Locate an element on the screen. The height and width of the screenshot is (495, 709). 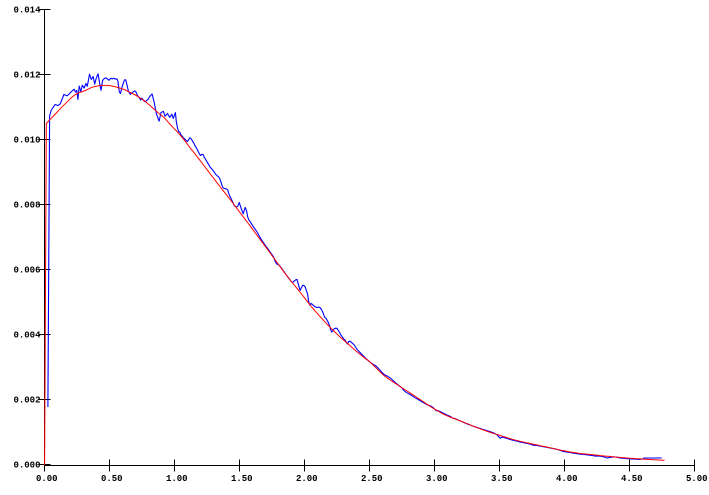
svg-text: 0.008 is located at coordinates (26, 205).